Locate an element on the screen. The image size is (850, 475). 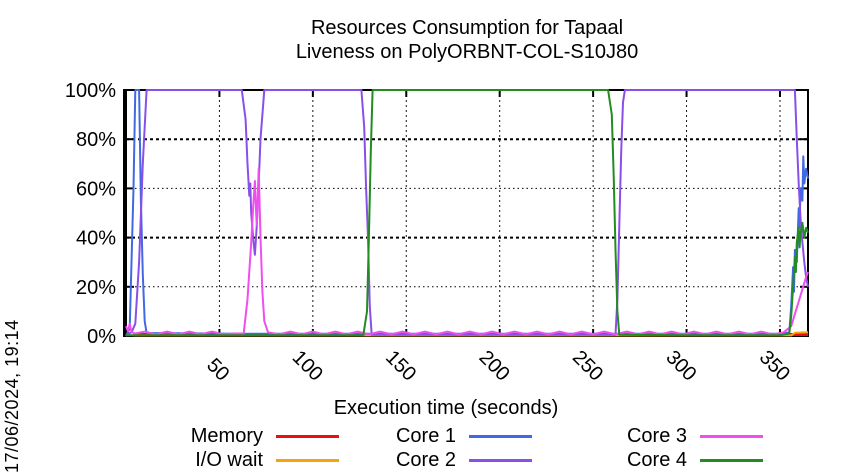
legend-swatch-core1 is located at coordinates (500, 436).